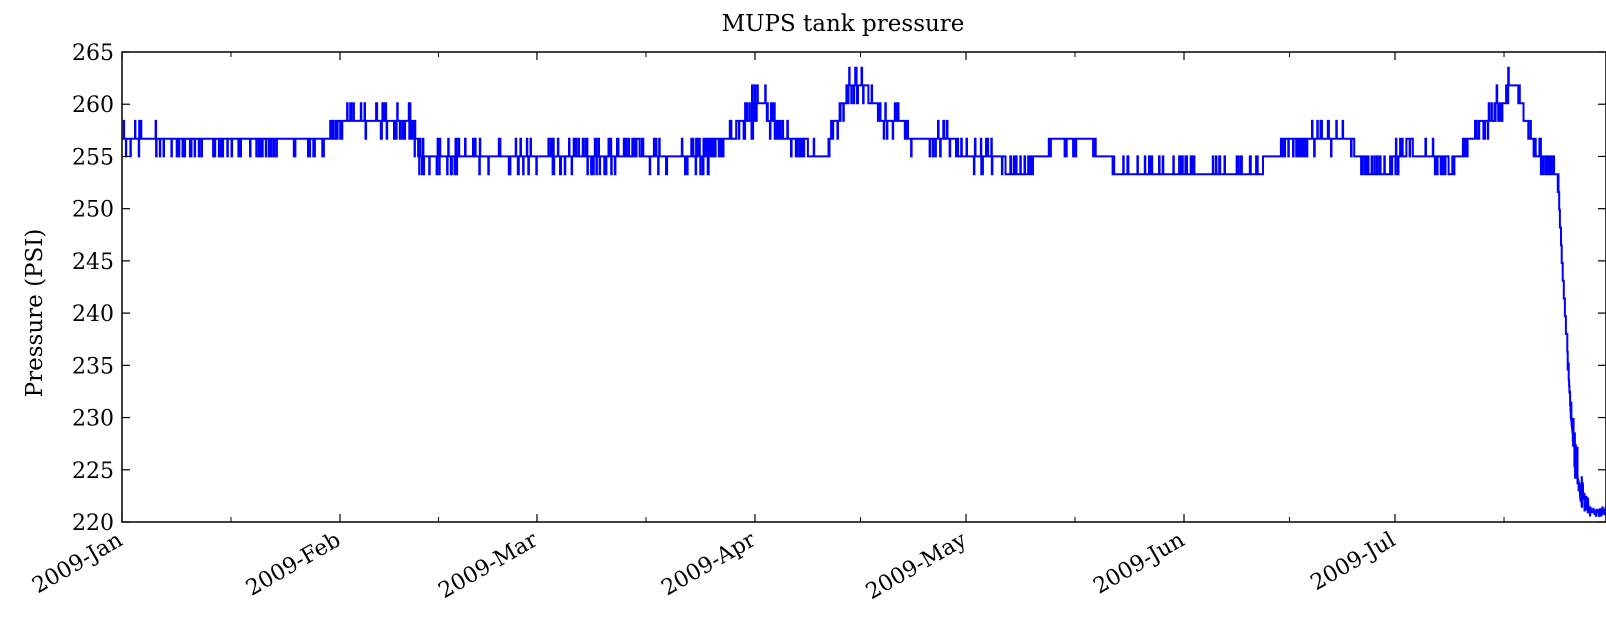 This screenshot has width=1606, height=629. I want to click on y-axis-label: Pressure (PSI), so click(35, 313).